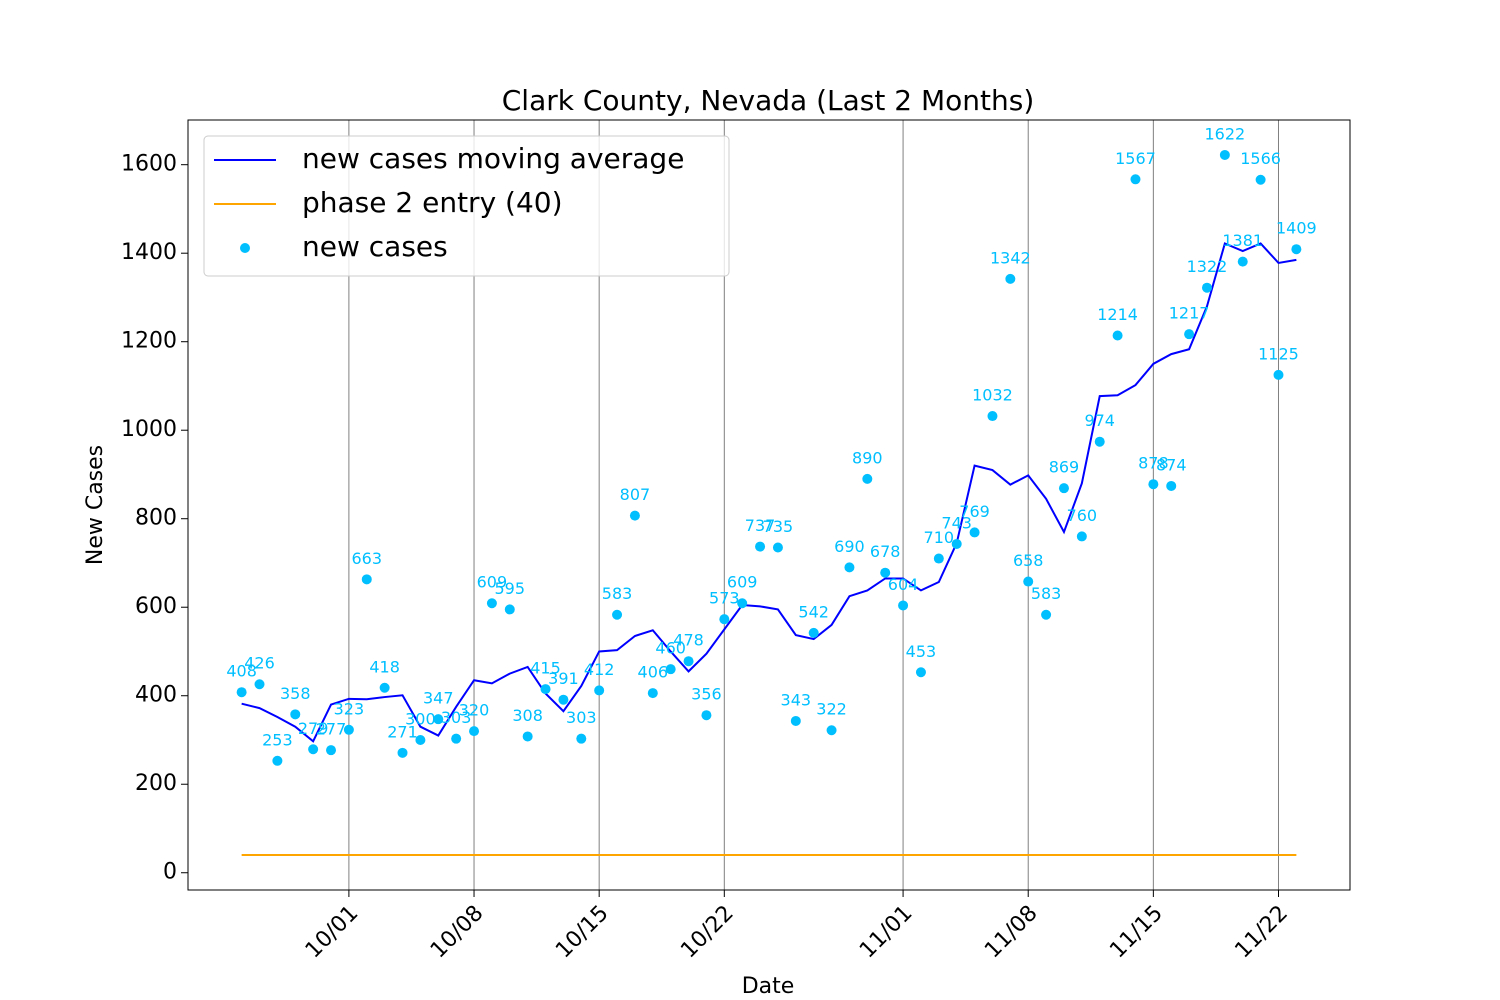  Describe the element at coordinates (241, 671) in the screenshot. I see `data-label: 408` at that location.